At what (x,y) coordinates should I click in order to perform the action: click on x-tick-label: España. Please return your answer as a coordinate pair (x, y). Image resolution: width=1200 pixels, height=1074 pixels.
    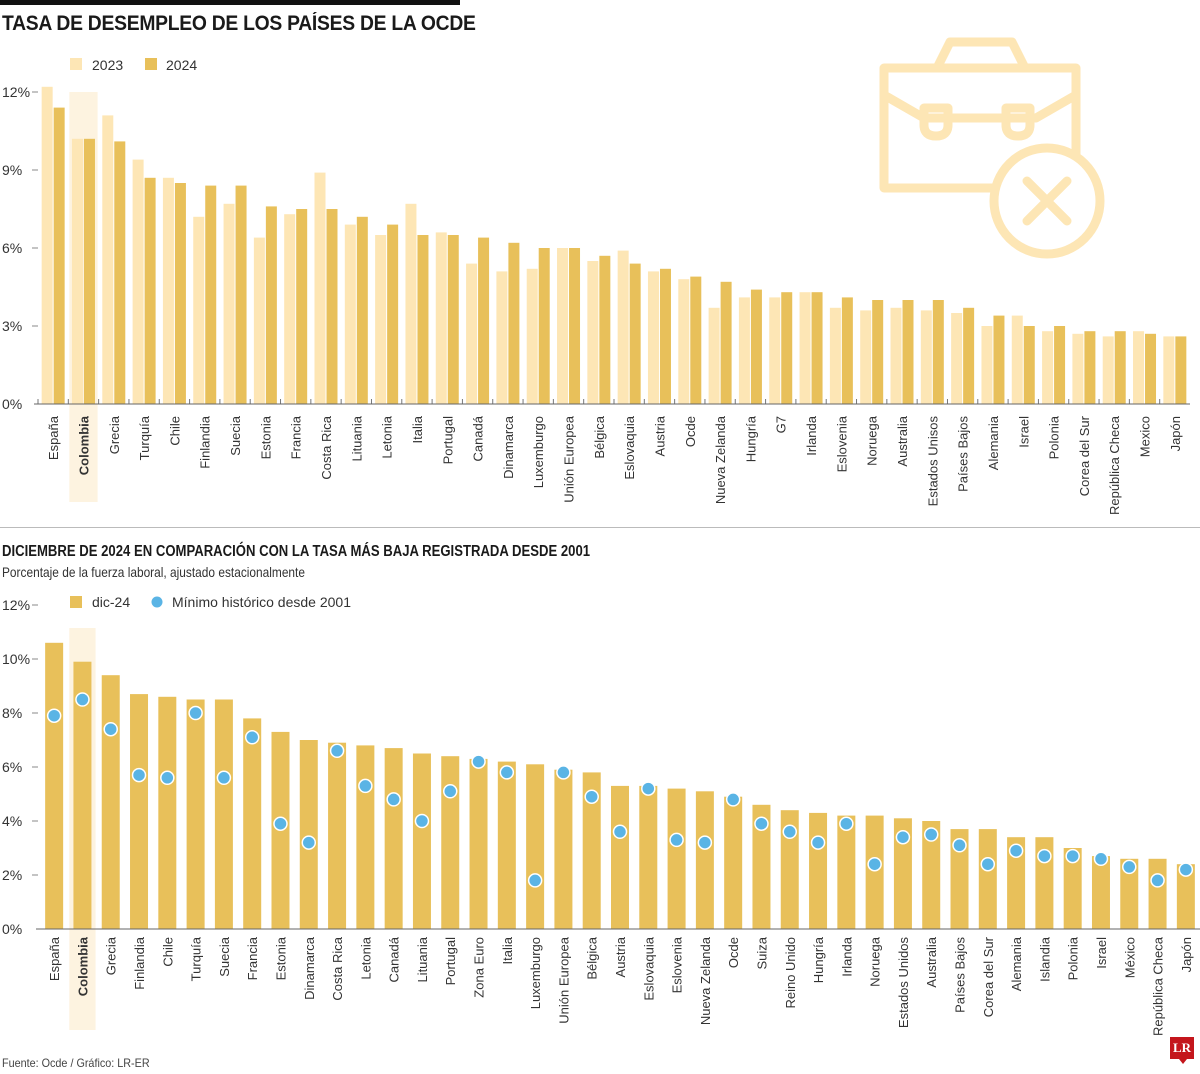
    Looking at the image, I should click on (54, 958).